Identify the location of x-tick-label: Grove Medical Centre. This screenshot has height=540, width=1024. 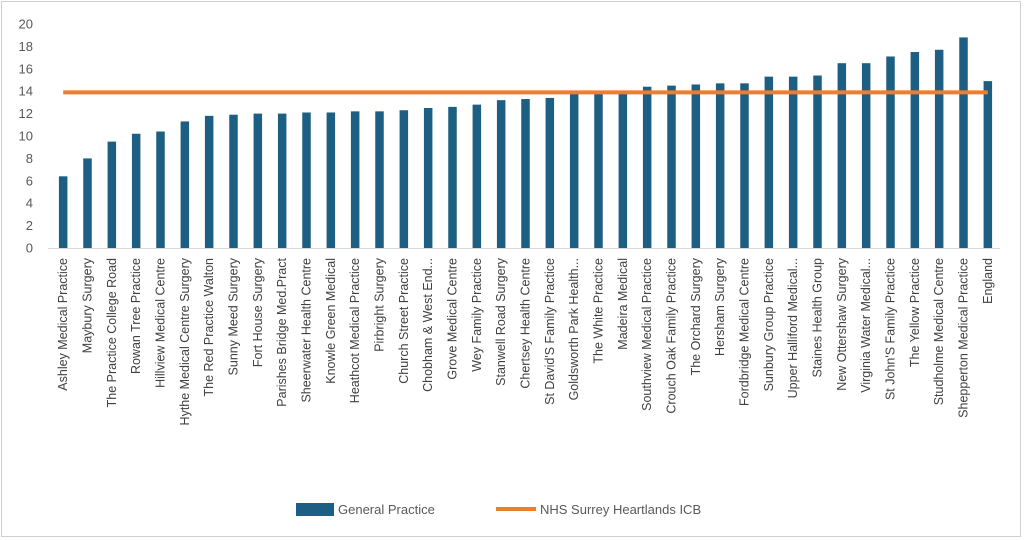
(453, 319).